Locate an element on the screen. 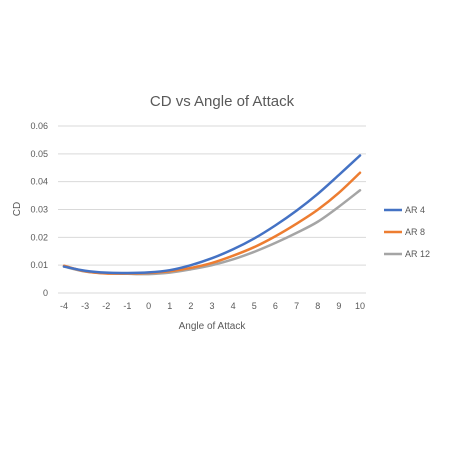  x-tick-label: 7 is located at coordinates (296, 306).